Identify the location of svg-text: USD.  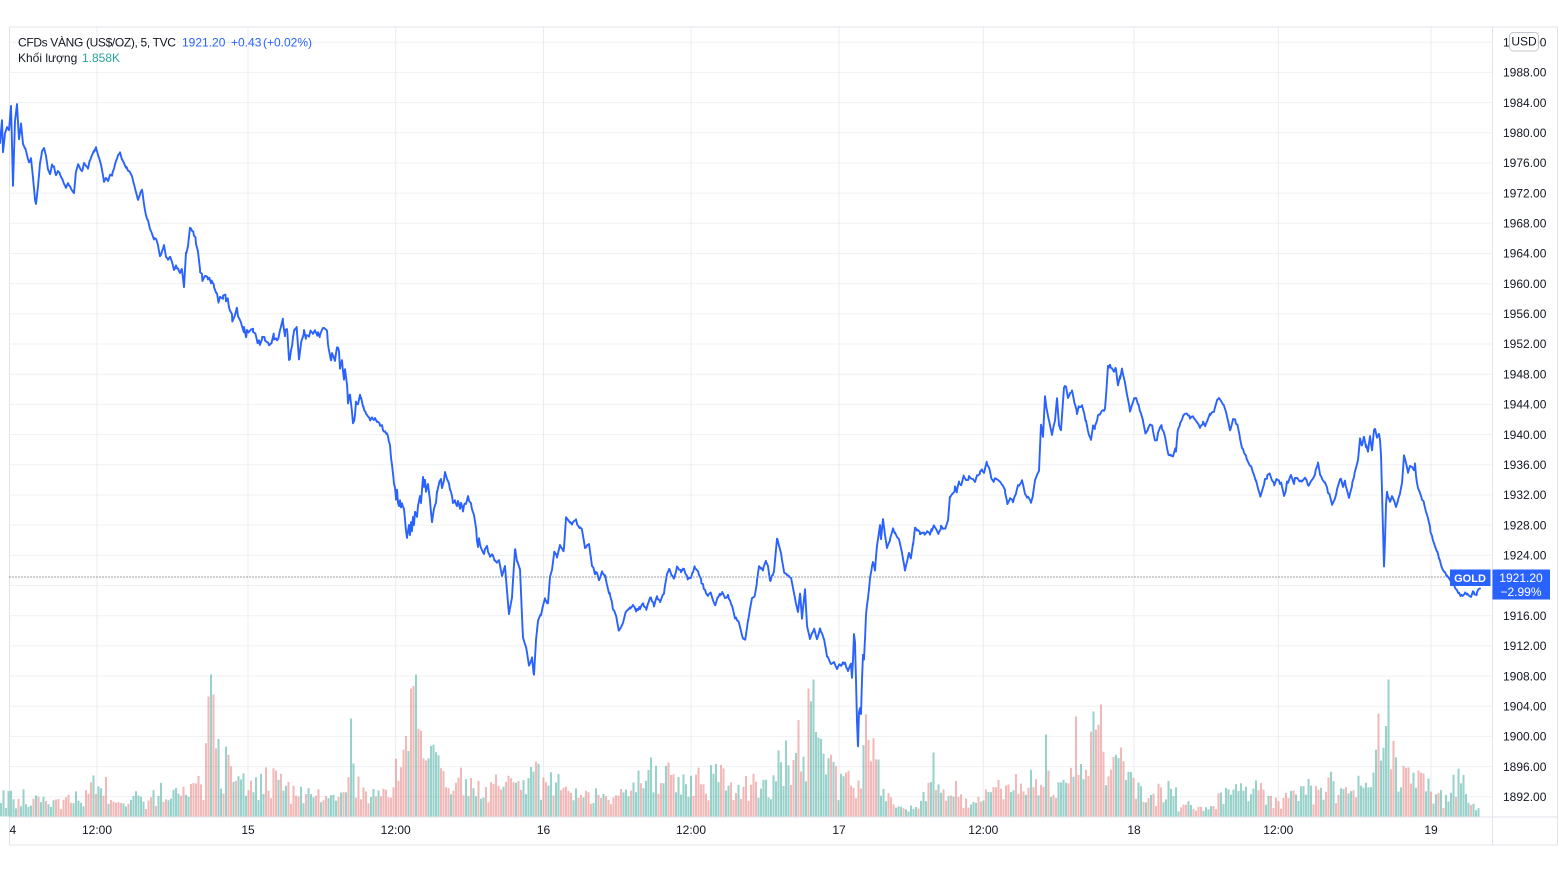
(1524, 42).